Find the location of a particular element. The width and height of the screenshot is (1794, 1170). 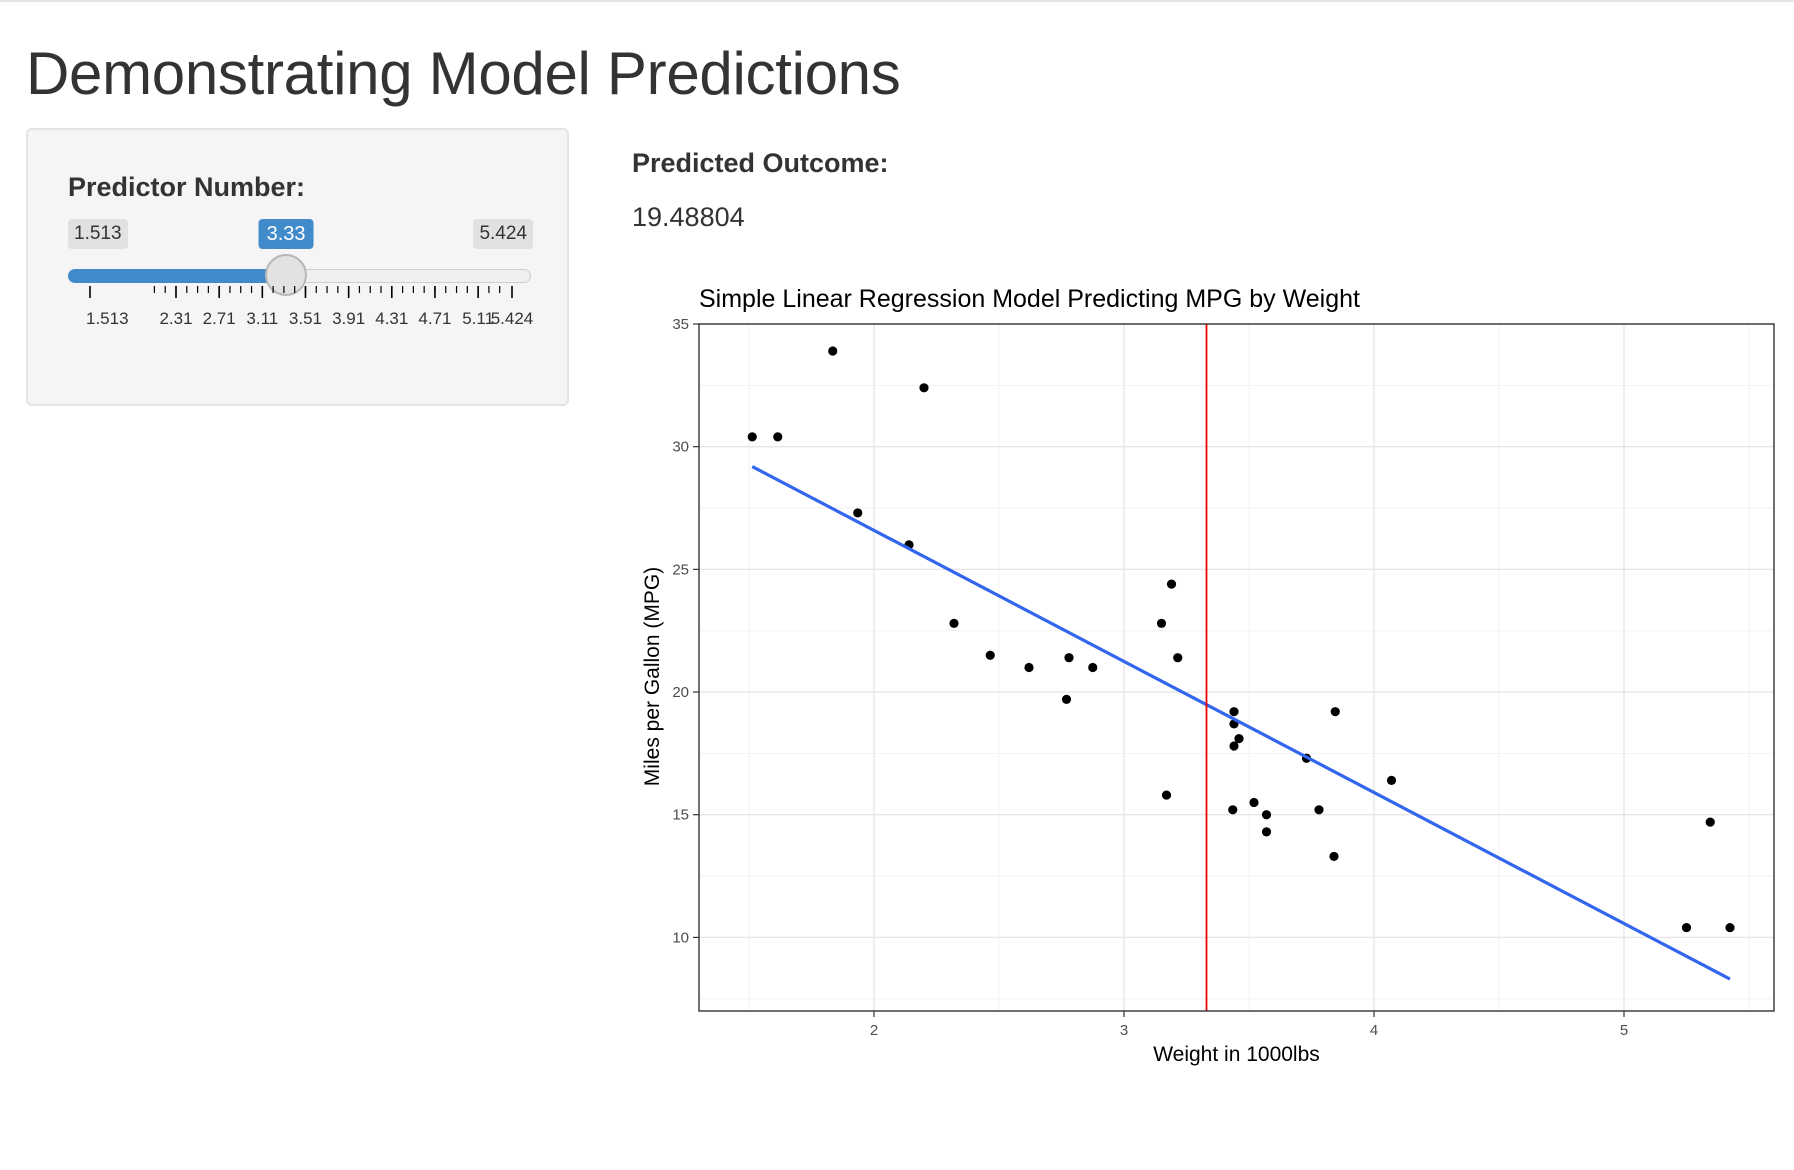

slider-track-fill is located at coordinates (177, 276).